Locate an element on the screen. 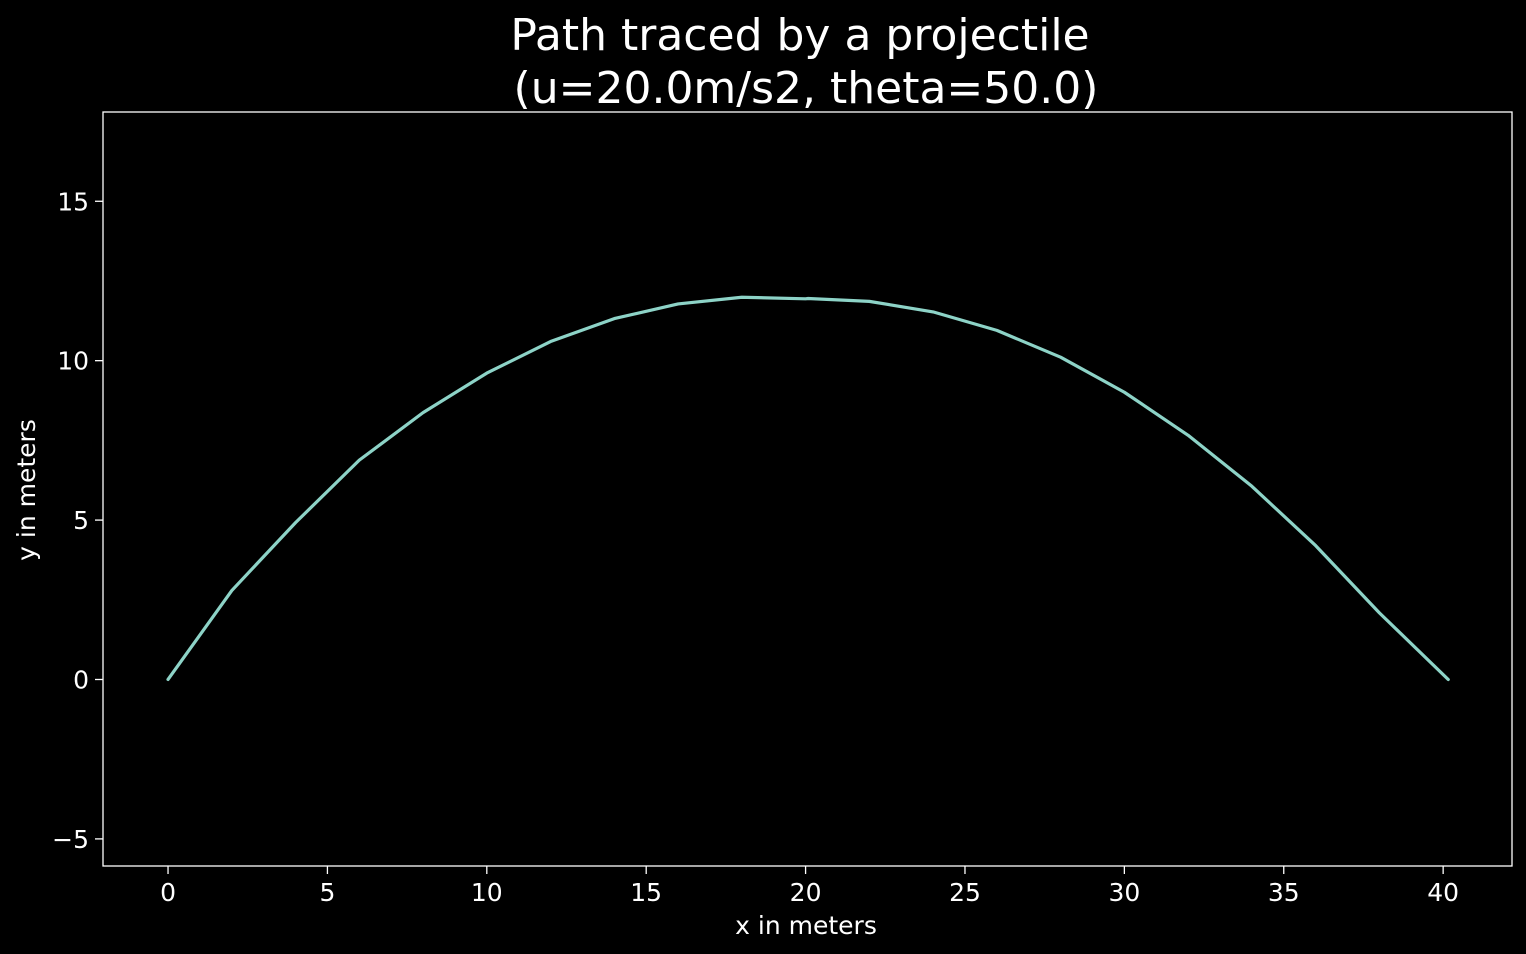 The width and height of the screenshot is (1526, 954). chart-title-line-2: (u=20.0m/s2, theta=50.0) is located at coordinates (806, 88).